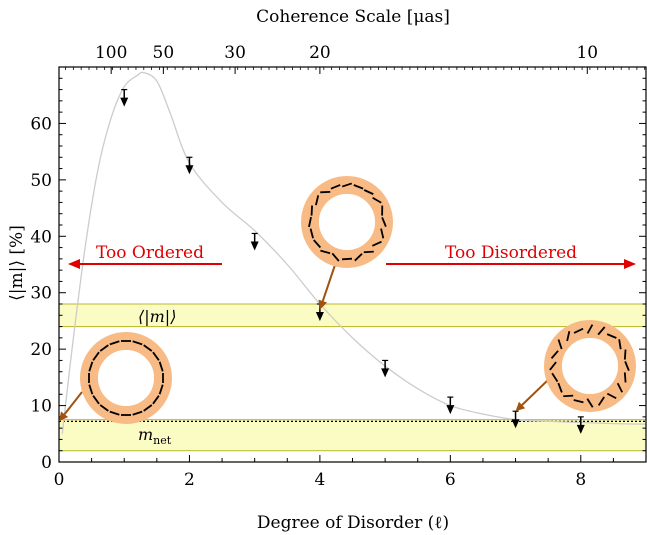 This screenshot has height=535, width=647. What do you see at coordinates (353, 17) in the screenshot?
I see `top-axis-label: Coherence Scale [μas]` at bounding box center [353, 17].